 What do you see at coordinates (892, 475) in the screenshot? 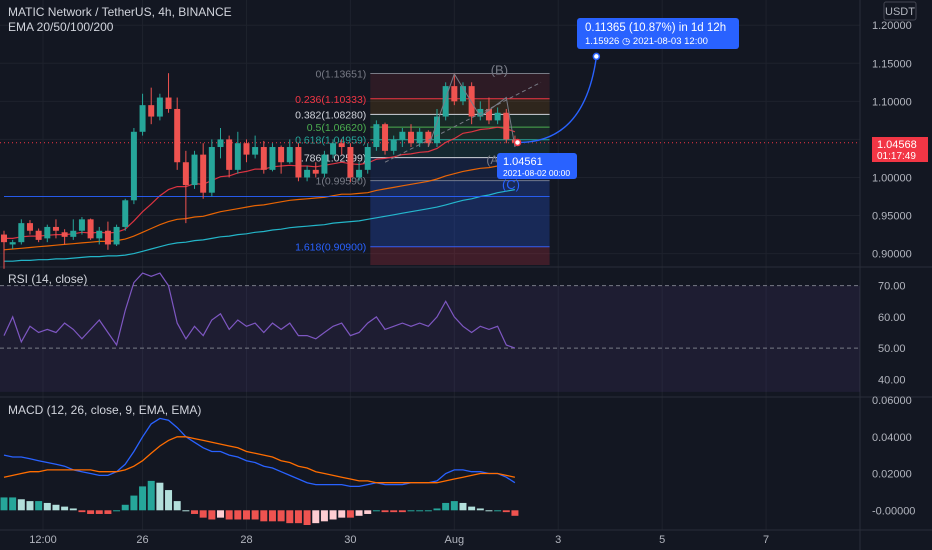
I see `macd-tick-label: 0.02000` at bounding box center [892, 475].